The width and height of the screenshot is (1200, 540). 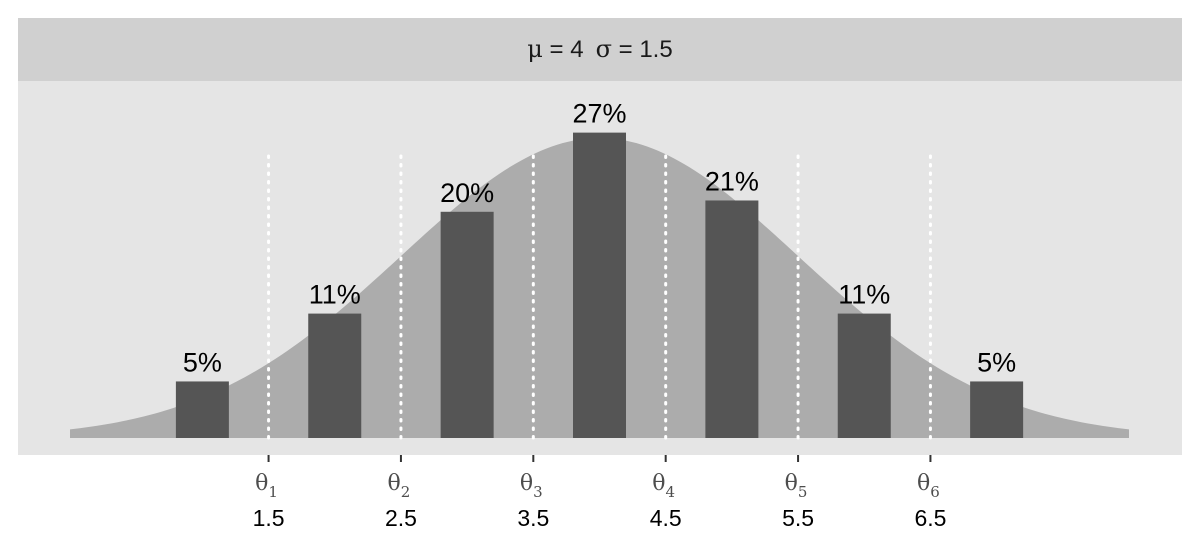 I want to click on mu-value: = 4, so click(x=563, y=49).